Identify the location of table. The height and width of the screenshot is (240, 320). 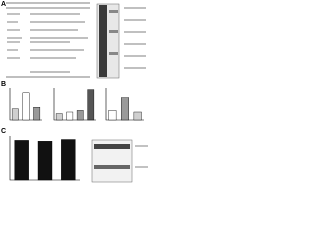
(48, 40).